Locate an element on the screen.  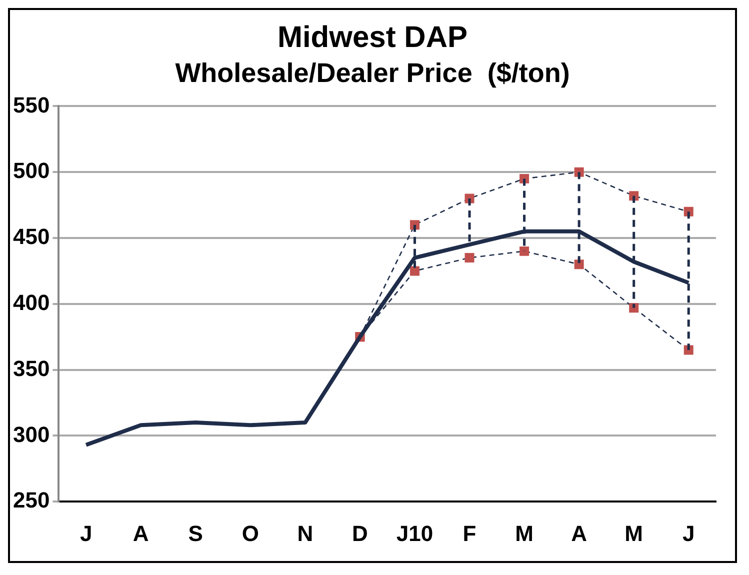
y-tick-label: 400 is located at coordinates (31, 302).